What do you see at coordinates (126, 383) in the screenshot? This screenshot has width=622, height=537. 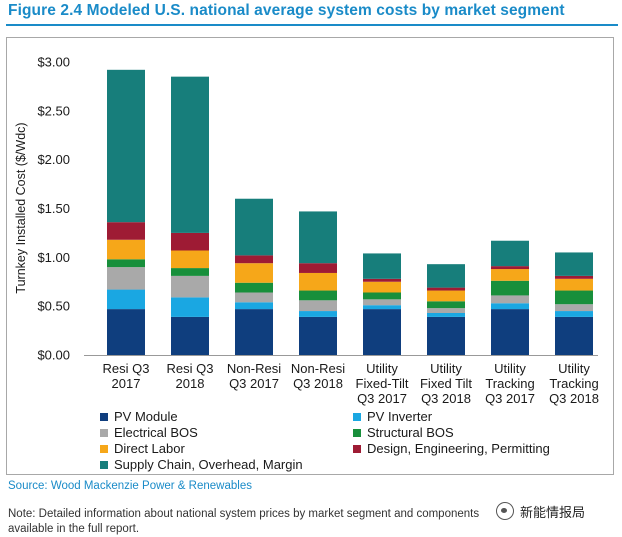 I see `x-tick-label: 2017` at bounding box center [126, 383].